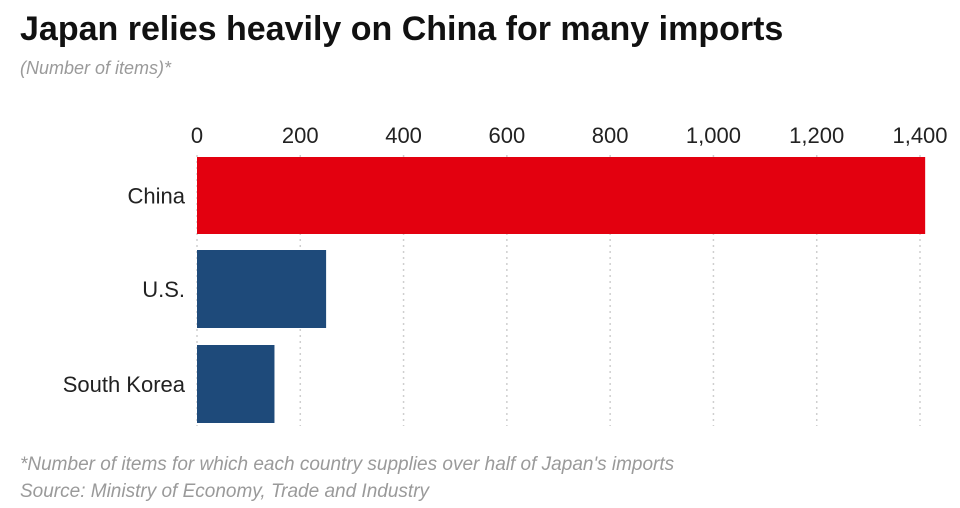  I want to click on category-label: South Korea, so click(124, 384).